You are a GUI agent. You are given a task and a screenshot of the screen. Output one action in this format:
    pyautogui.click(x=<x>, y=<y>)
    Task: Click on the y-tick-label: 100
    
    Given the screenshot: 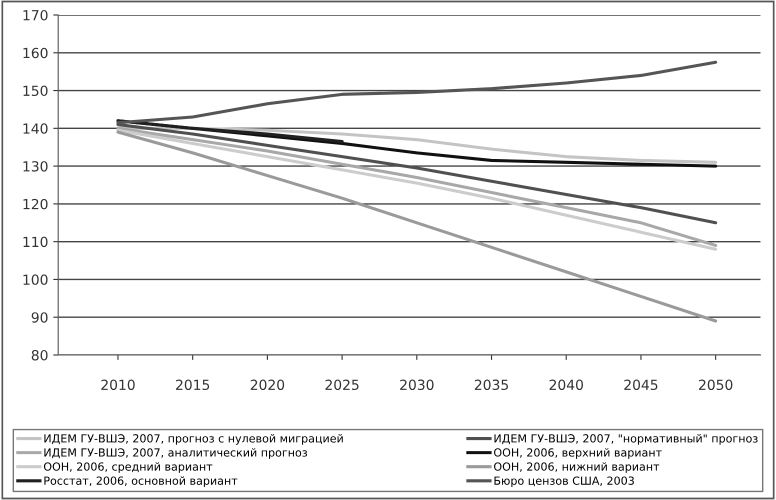 What is the action you would take?
    pyautogui.click(x=35, y=279)
    